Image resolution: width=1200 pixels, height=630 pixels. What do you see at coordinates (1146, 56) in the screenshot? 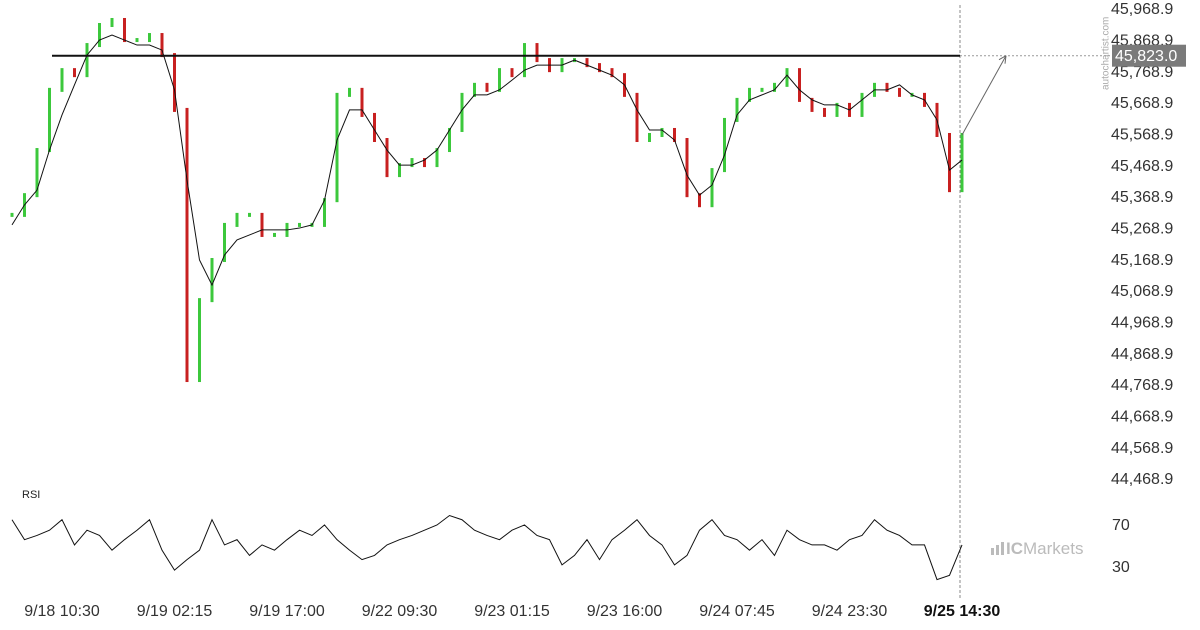
I see `level-label: 45,823.0` at bounding box center [1146, 56].